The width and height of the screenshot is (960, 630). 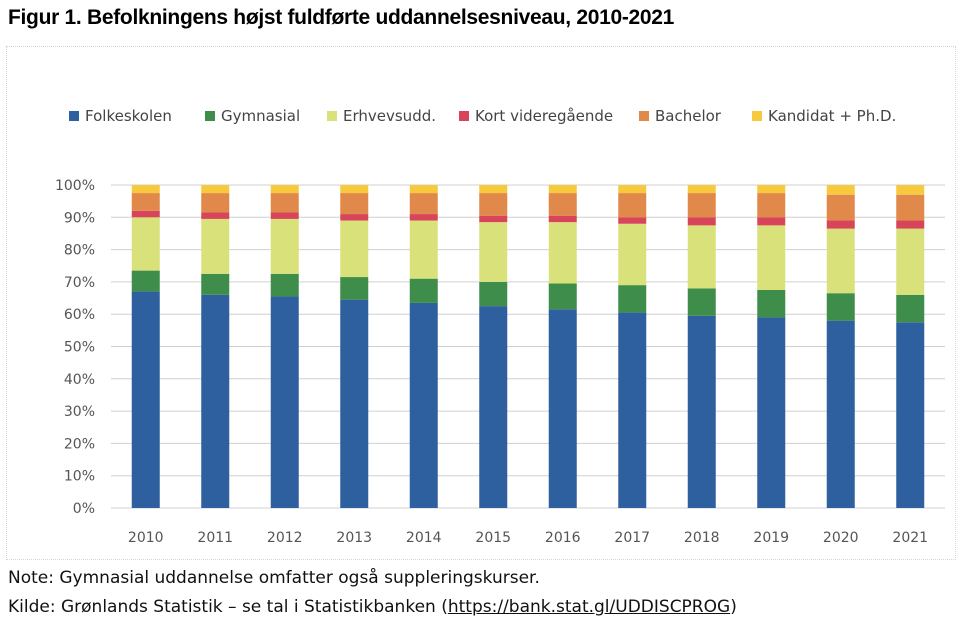 What do you see at coordinates (423, 405) in the screenshot?
I see `bar-folkeskolen-2014` at bounding box center [423, 405].